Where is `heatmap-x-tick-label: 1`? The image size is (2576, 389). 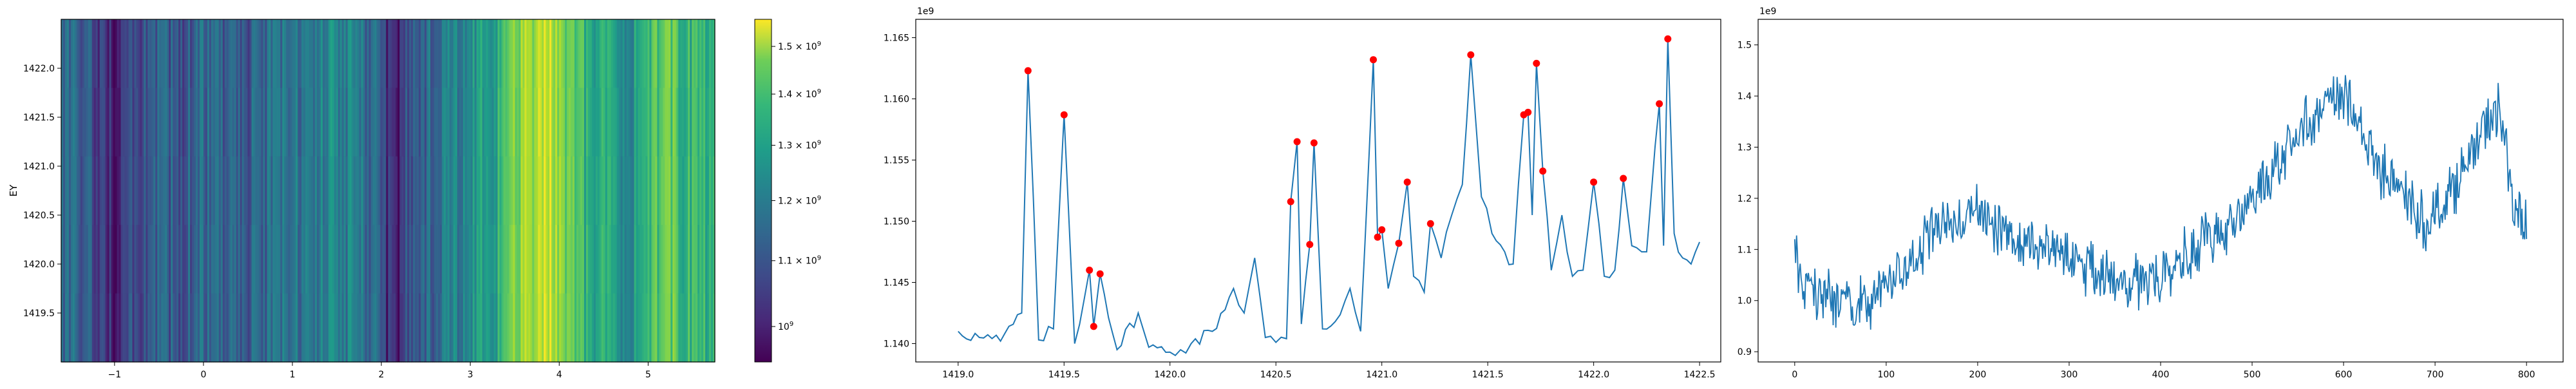
heatmap-x-tick-label: 1 is located at coordinates (293, 375).